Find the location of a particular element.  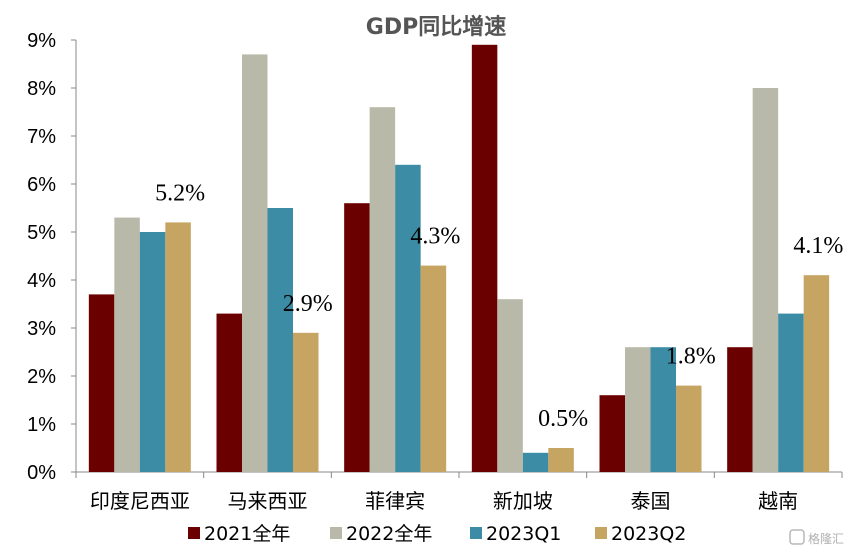

x-tick-label: 新加坡 is located at coordinates (523, 501).